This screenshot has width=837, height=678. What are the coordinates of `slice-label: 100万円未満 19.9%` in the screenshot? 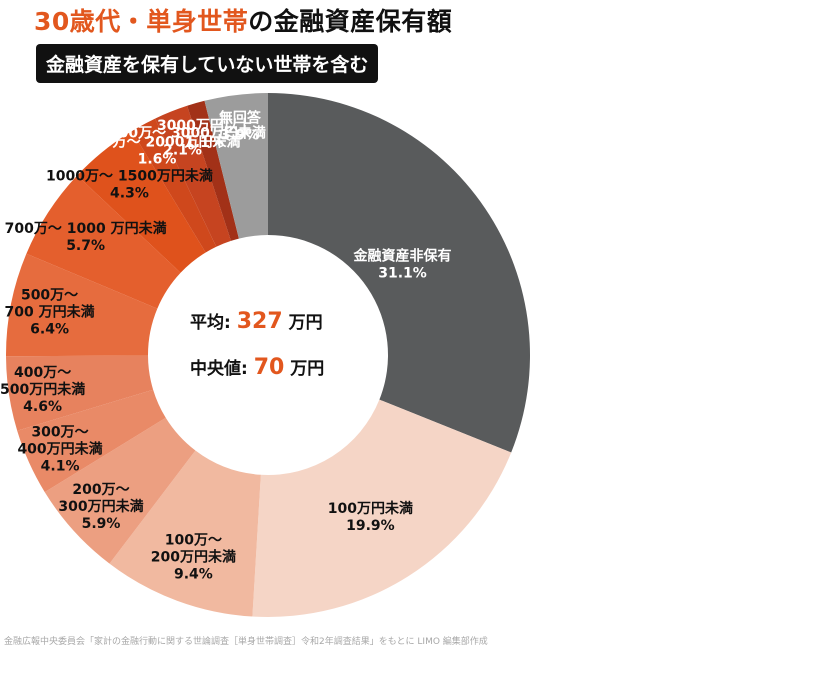 It's located at (370, 517).